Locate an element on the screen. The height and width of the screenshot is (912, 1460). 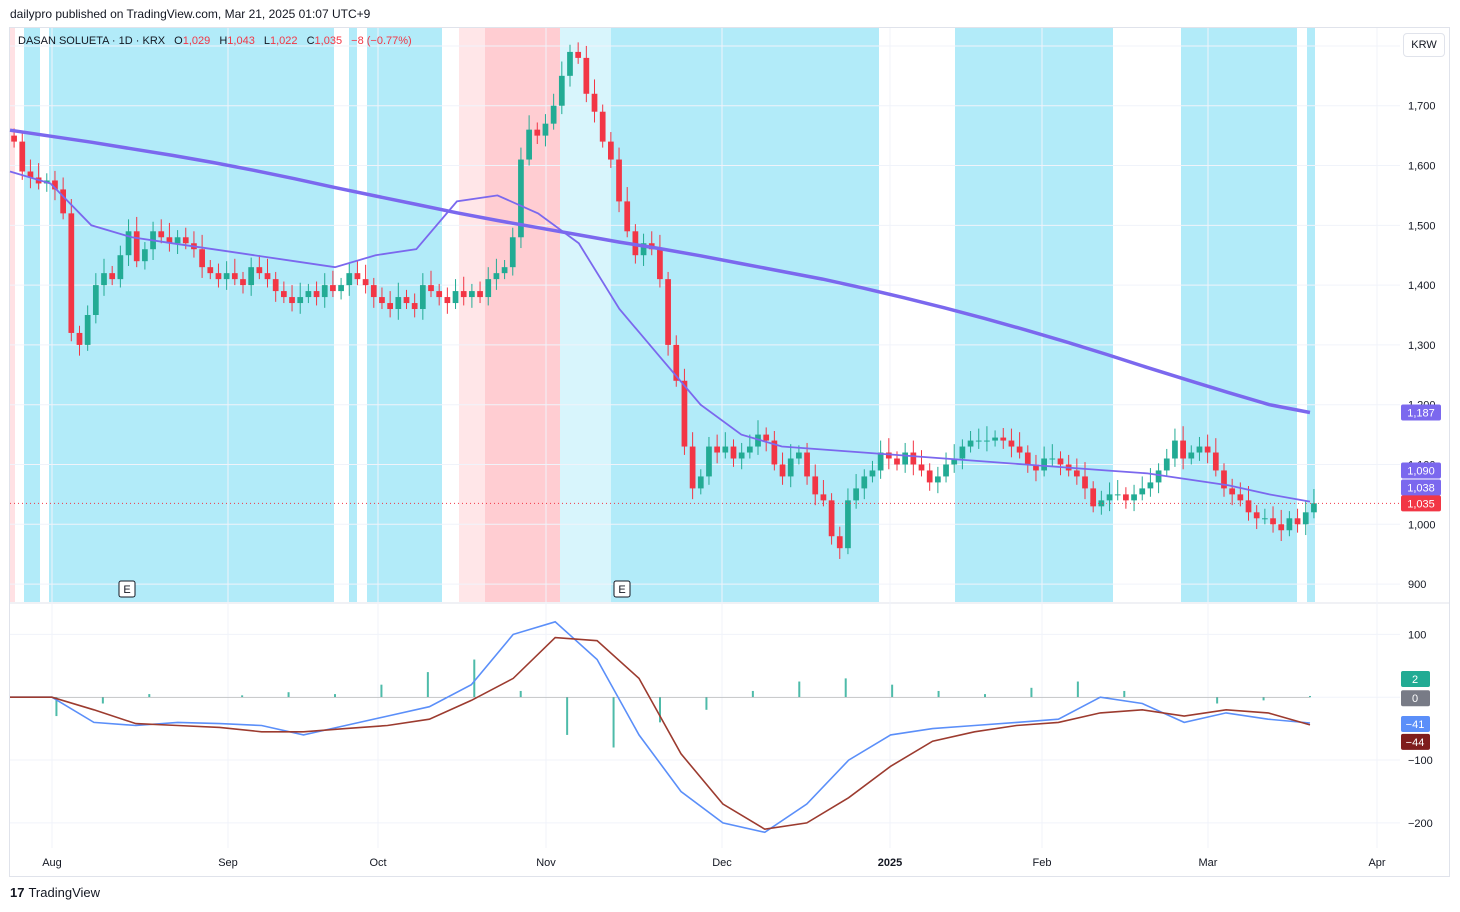
price-axis-label: 1,035 is located at coordinates (1421, 504).